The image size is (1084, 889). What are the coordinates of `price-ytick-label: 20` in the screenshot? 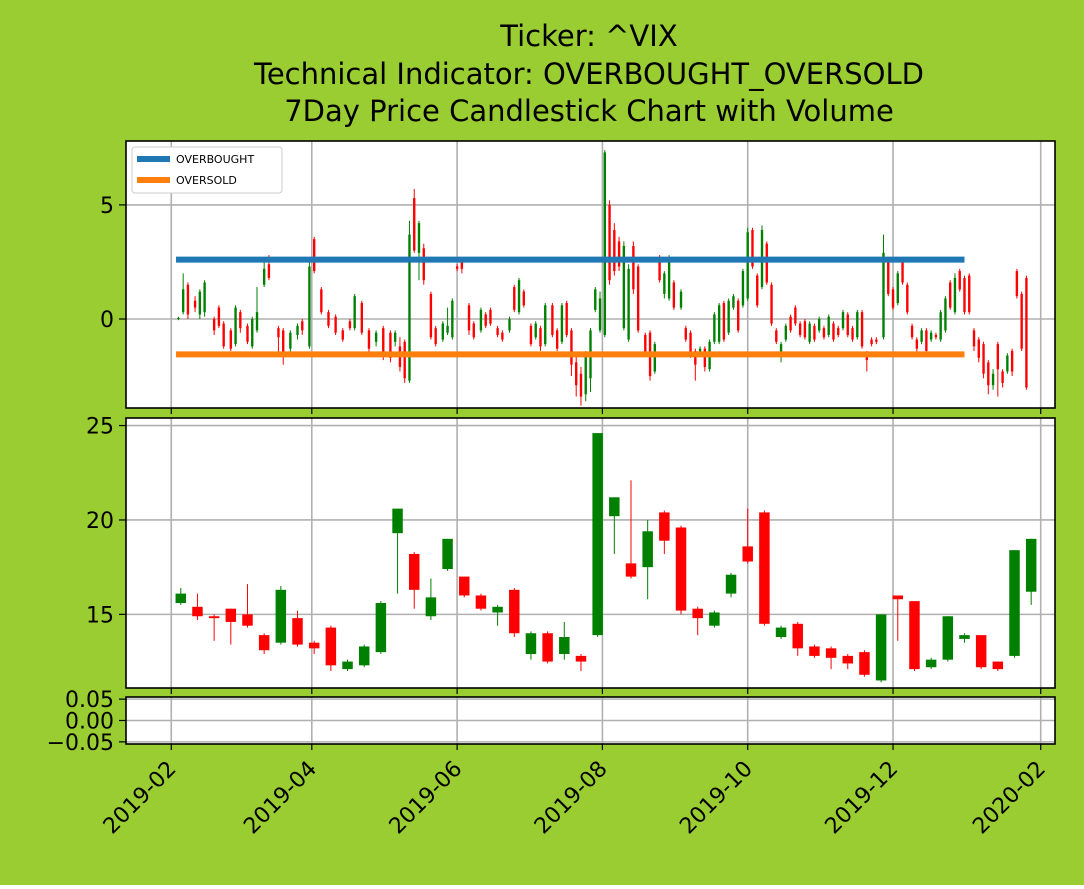 It's located at (100, 521).